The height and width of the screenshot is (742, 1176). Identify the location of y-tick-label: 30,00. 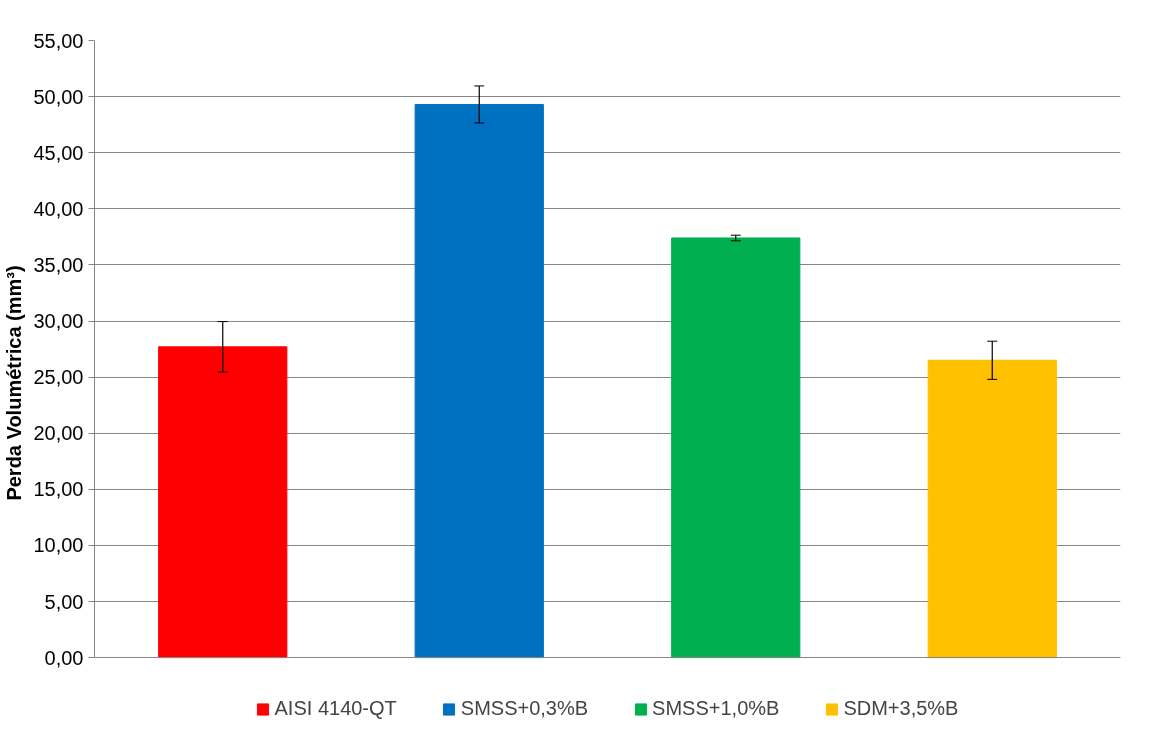
(58, 321).